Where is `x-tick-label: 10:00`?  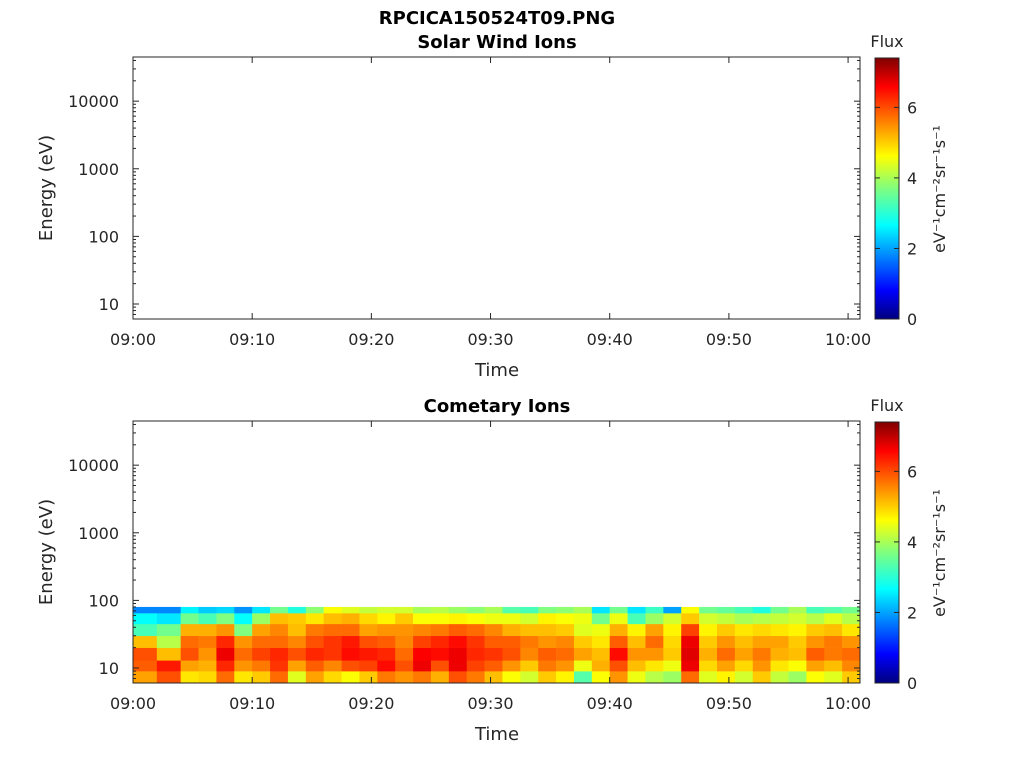 x-tick-label: 10:00 is located at coordinates (848, 703).